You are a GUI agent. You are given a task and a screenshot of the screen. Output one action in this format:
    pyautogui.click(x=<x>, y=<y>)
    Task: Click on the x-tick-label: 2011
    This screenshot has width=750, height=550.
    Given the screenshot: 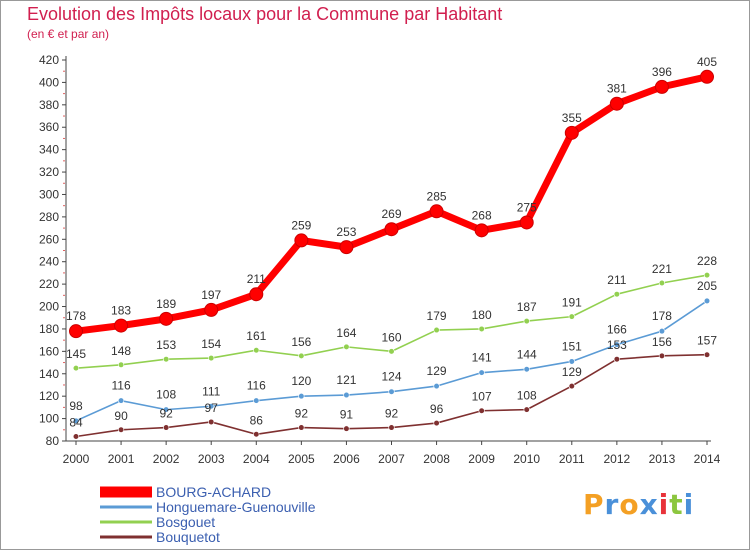 What is the action you would take?
    pyautogui.click(x=572, y=459)
    